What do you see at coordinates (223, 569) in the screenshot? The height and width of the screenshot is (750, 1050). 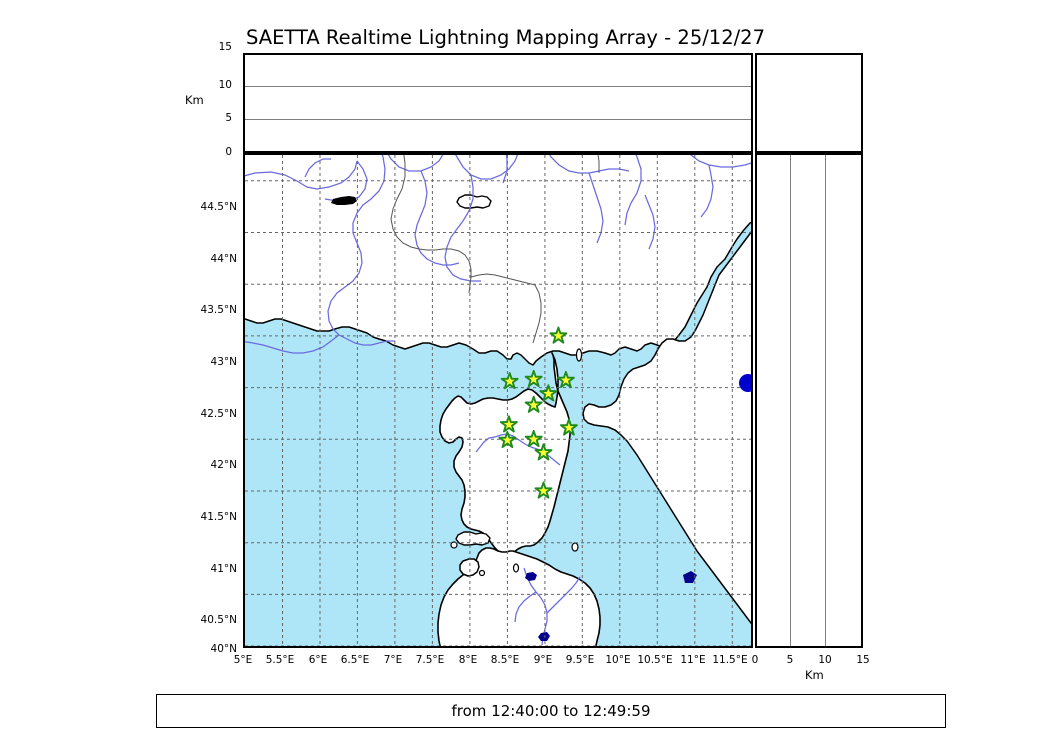 I see `latitude-tick-41: 41°N` at bounding box center [223, 569].